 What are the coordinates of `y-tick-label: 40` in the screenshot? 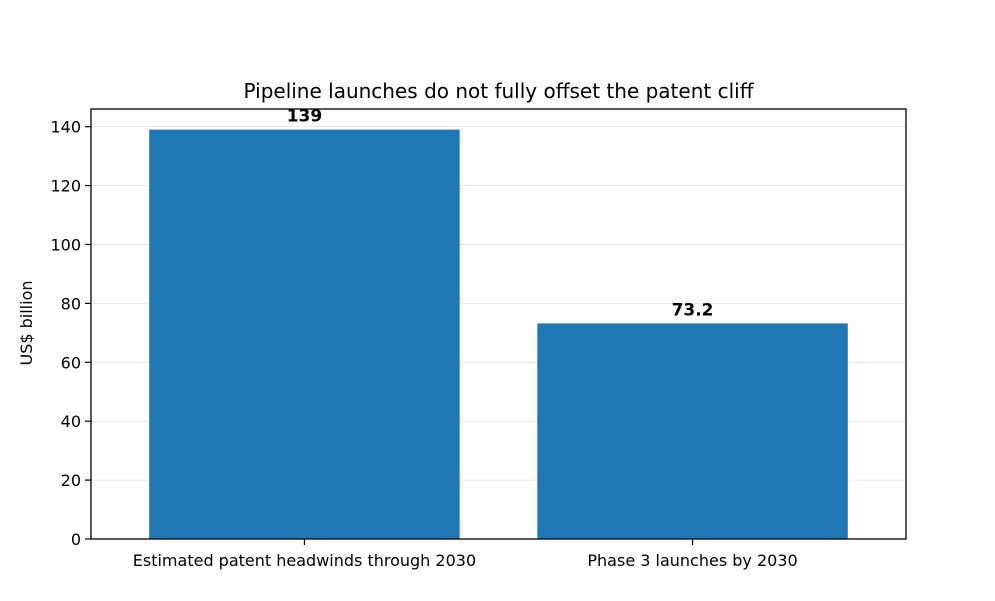 It's located at (71, 421).